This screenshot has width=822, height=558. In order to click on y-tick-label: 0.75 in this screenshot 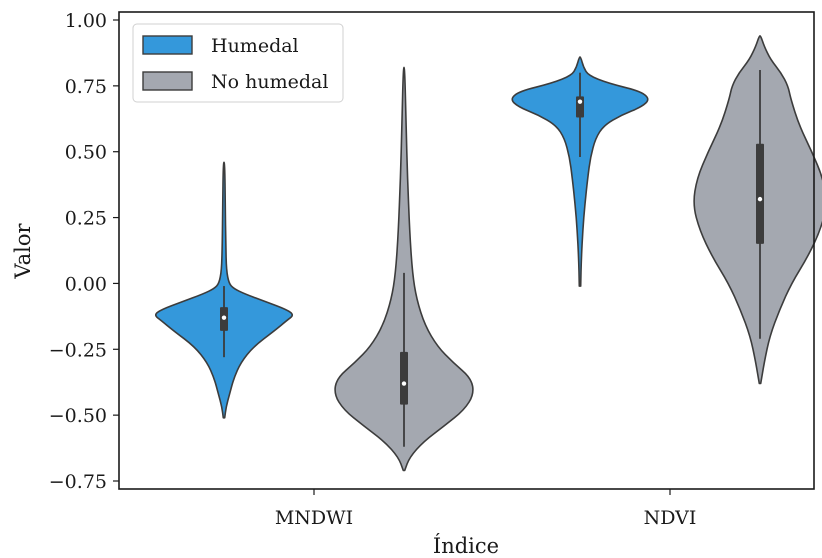, I will do `click(86, 87)`.